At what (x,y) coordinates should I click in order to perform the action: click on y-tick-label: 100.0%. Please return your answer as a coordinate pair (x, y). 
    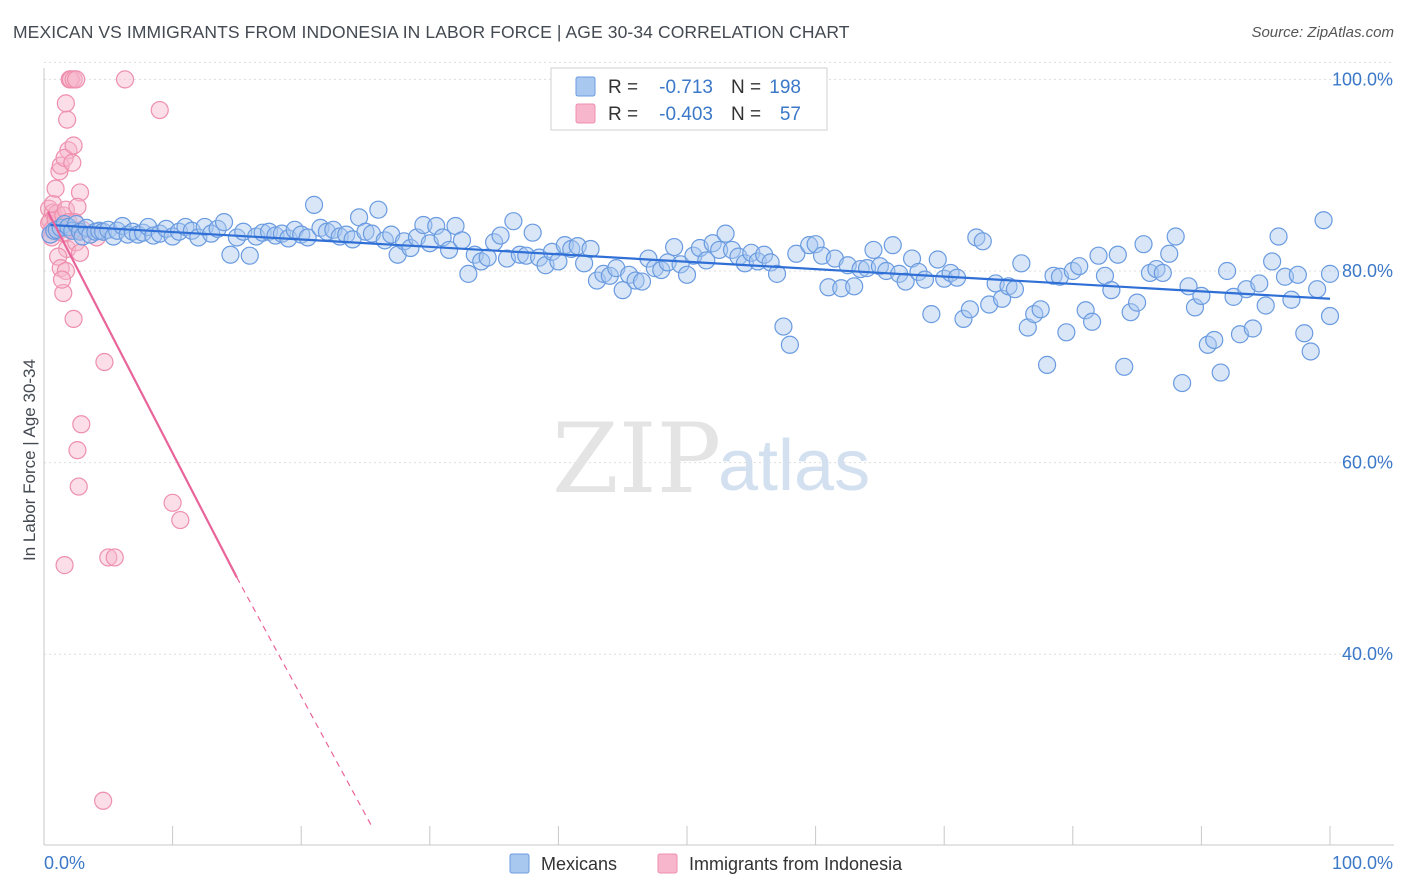
    Looking at the image, I should click on (1362, 79).